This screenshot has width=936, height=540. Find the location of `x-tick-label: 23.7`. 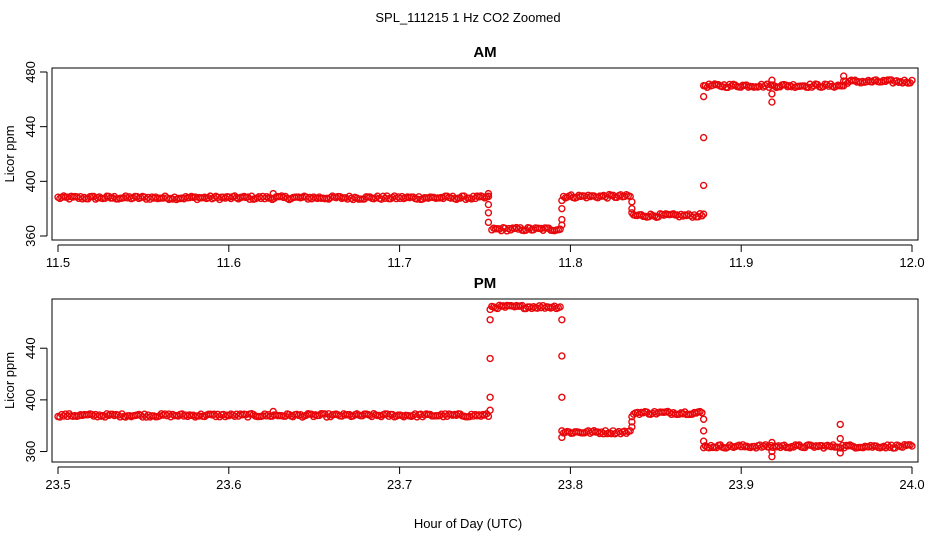

x-tick-label: 23.7 is located at coordinates (399, 484).